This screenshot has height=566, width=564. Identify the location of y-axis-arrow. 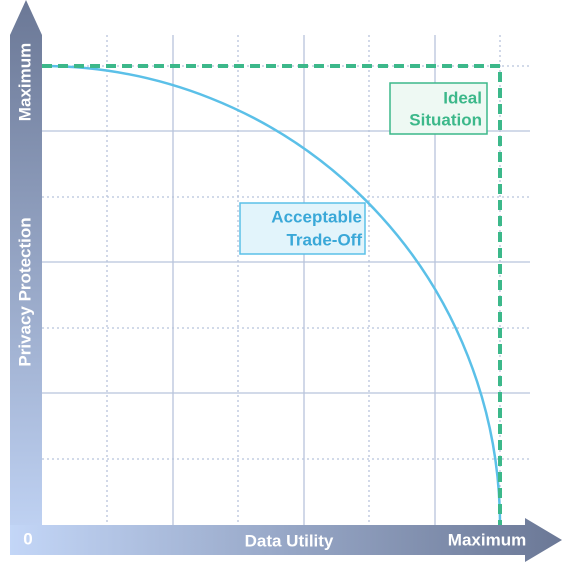
(26, 277).